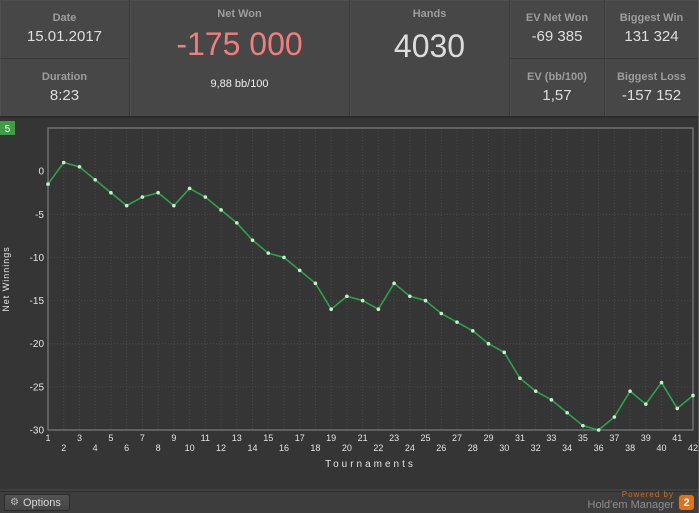 This screenshot has width=699, height=513. What do you see at coordinates (205, 438) in the screenshot?
I see `svg-text: 11` at bounding box center [205, 438].